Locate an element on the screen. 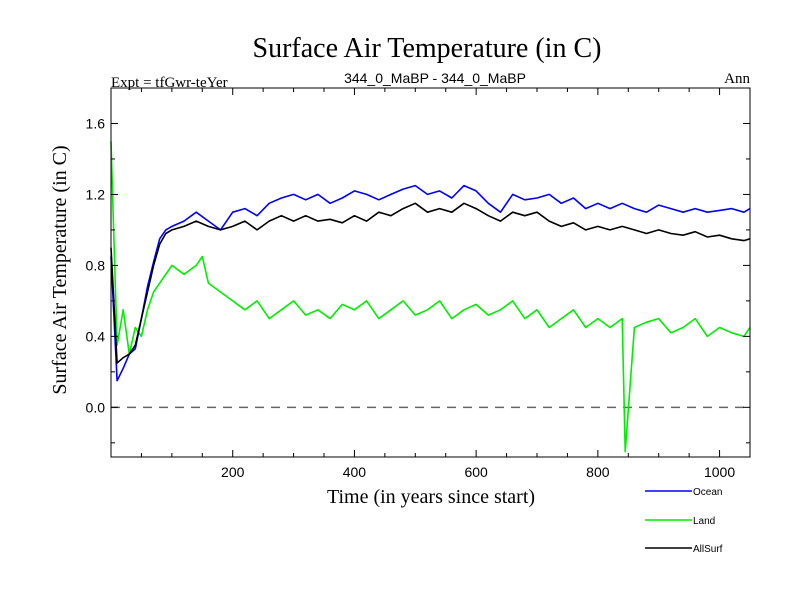  subtitle-season: Ann is located at coordinates (737, 79).